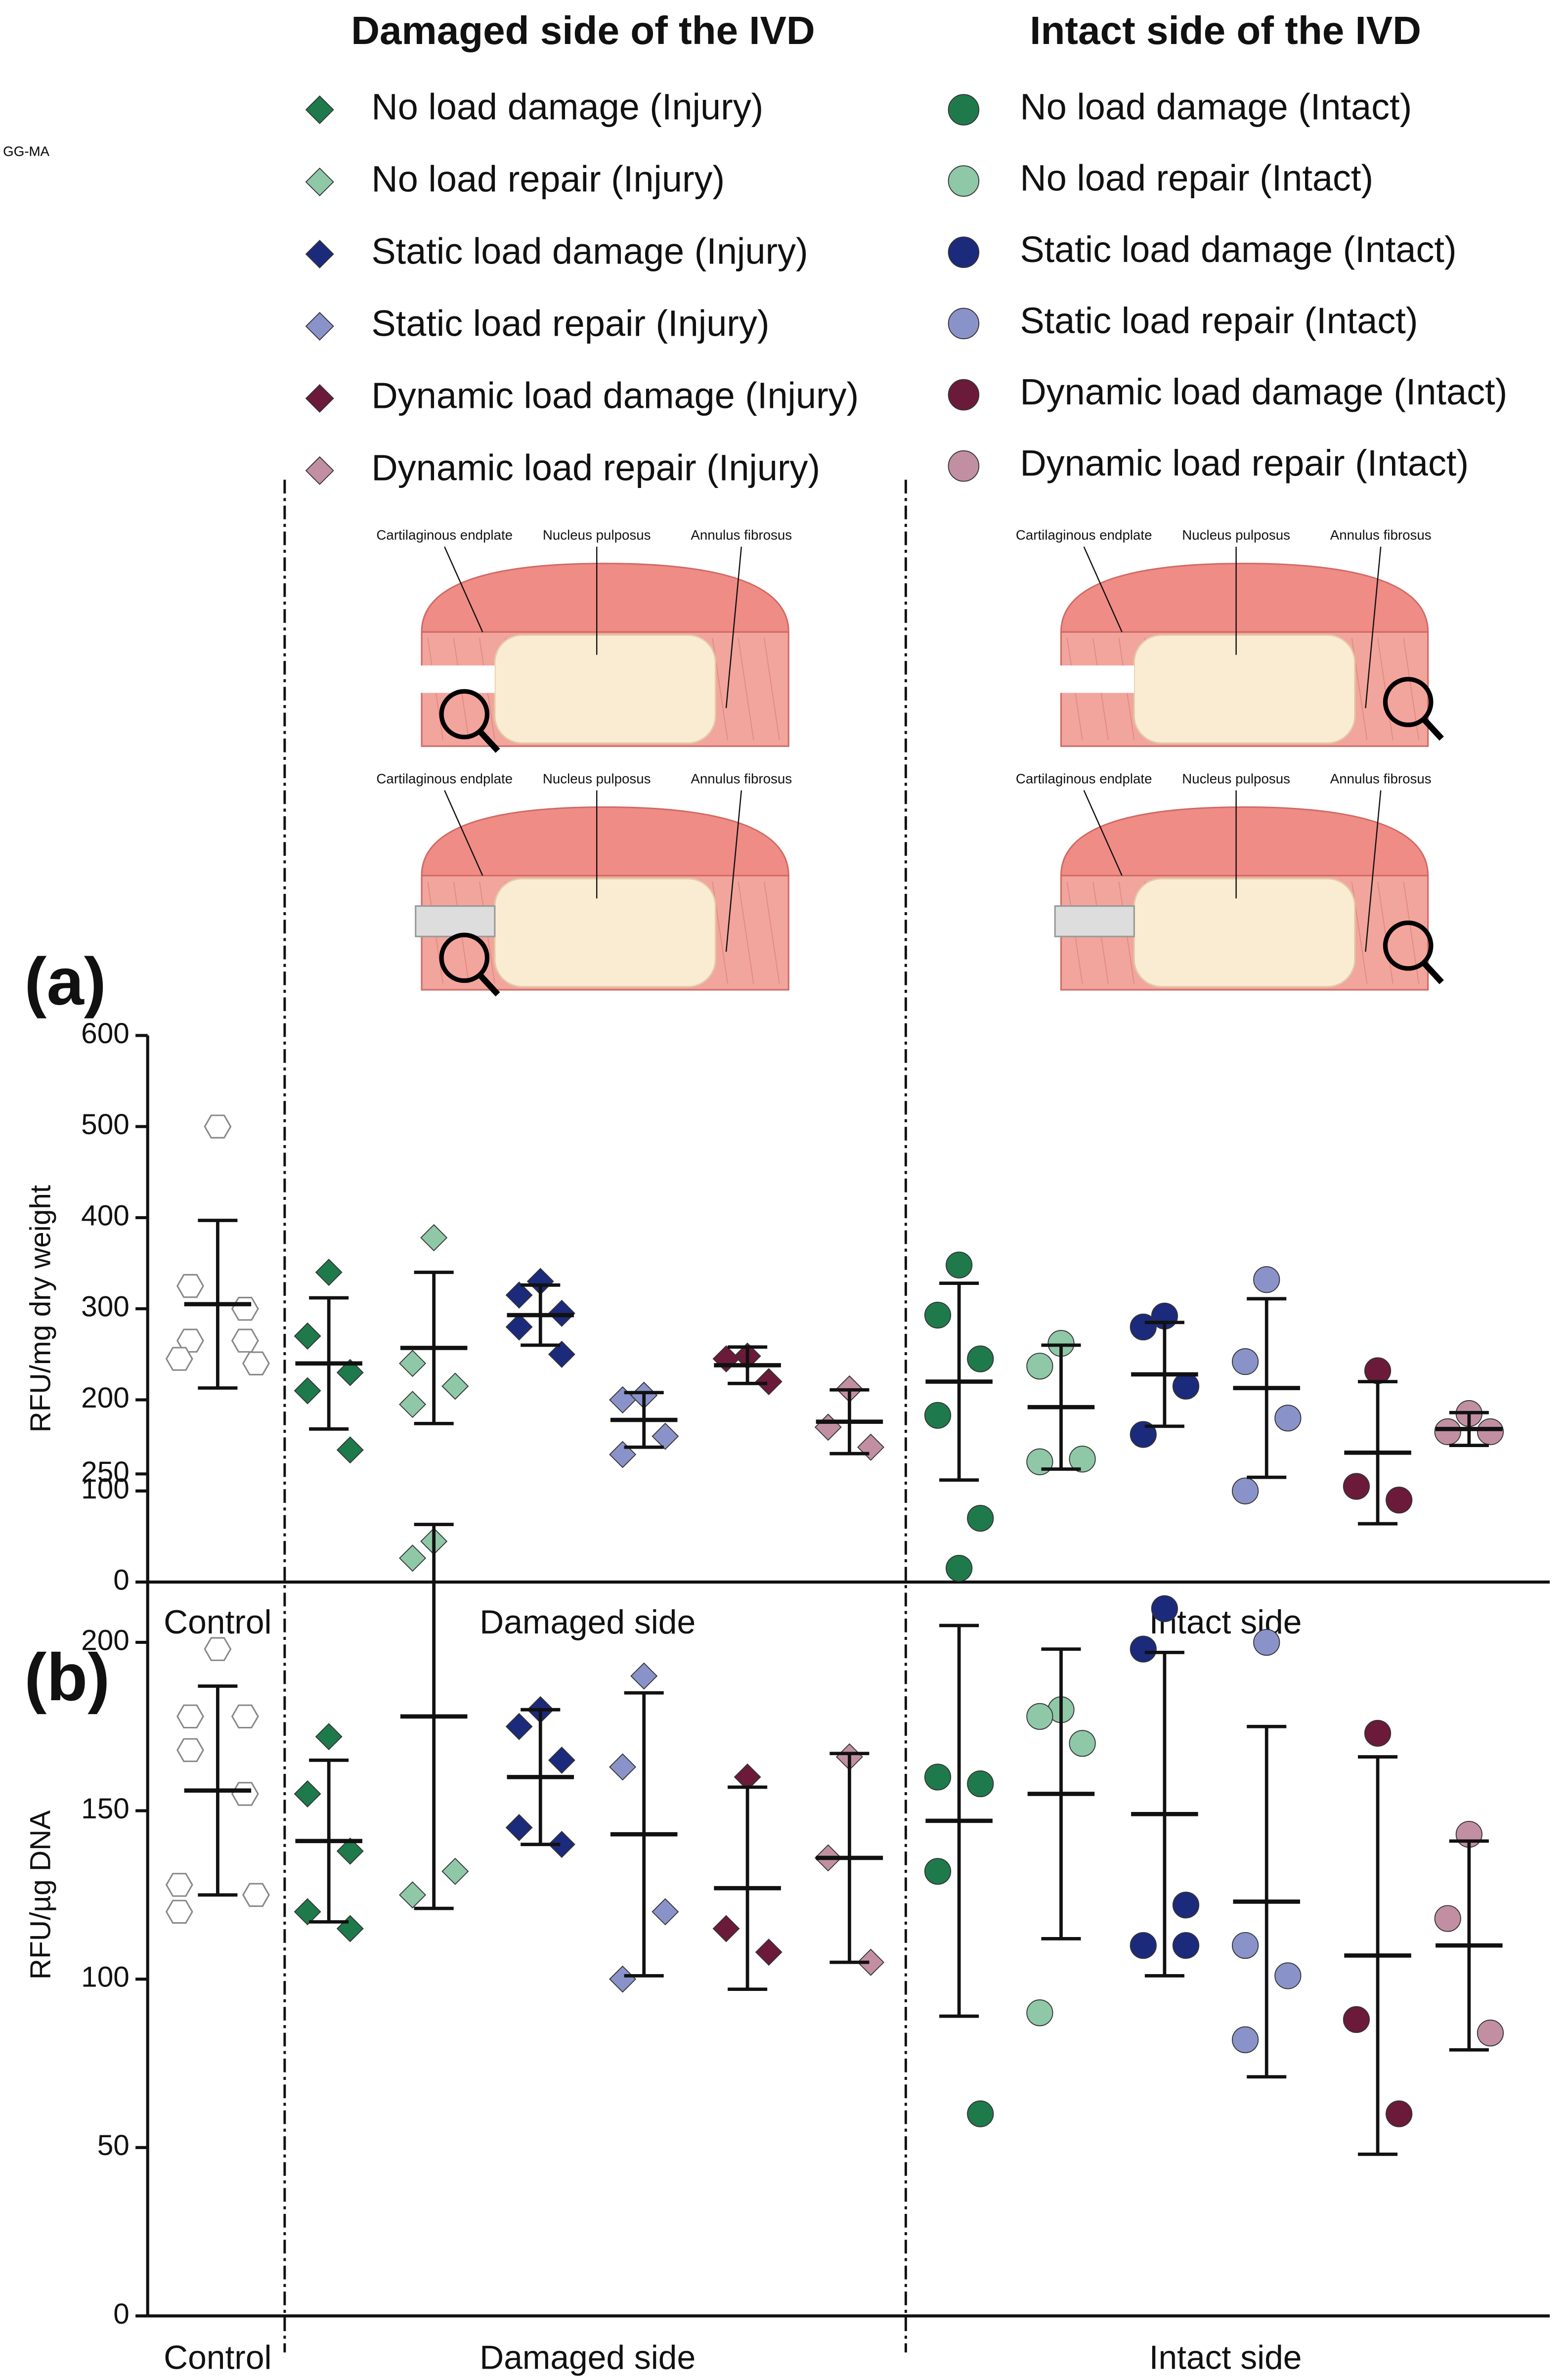 This screenshot has height=2380, width=1568. I want to click on magnifier, so click(1409, 945).